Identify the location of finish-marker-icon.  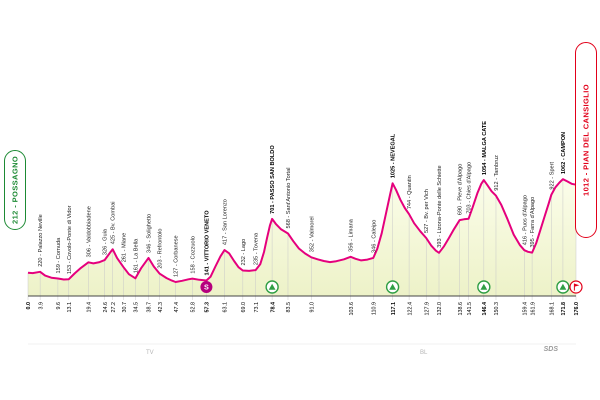
(576, 287).